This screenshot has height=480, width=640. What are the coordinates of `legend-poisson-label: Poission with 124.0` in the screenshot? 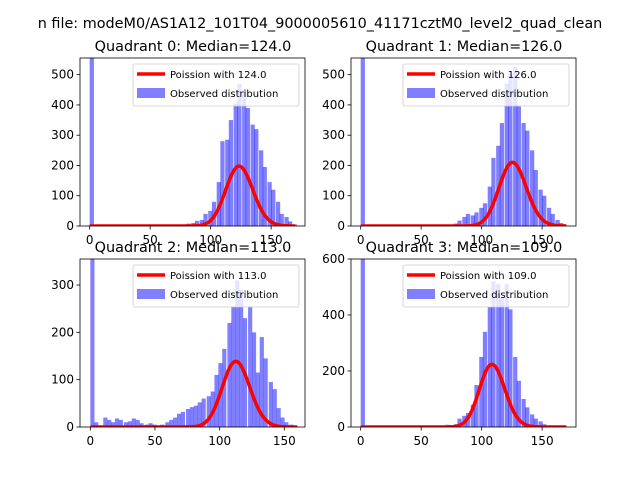 It's located at (218, 75).